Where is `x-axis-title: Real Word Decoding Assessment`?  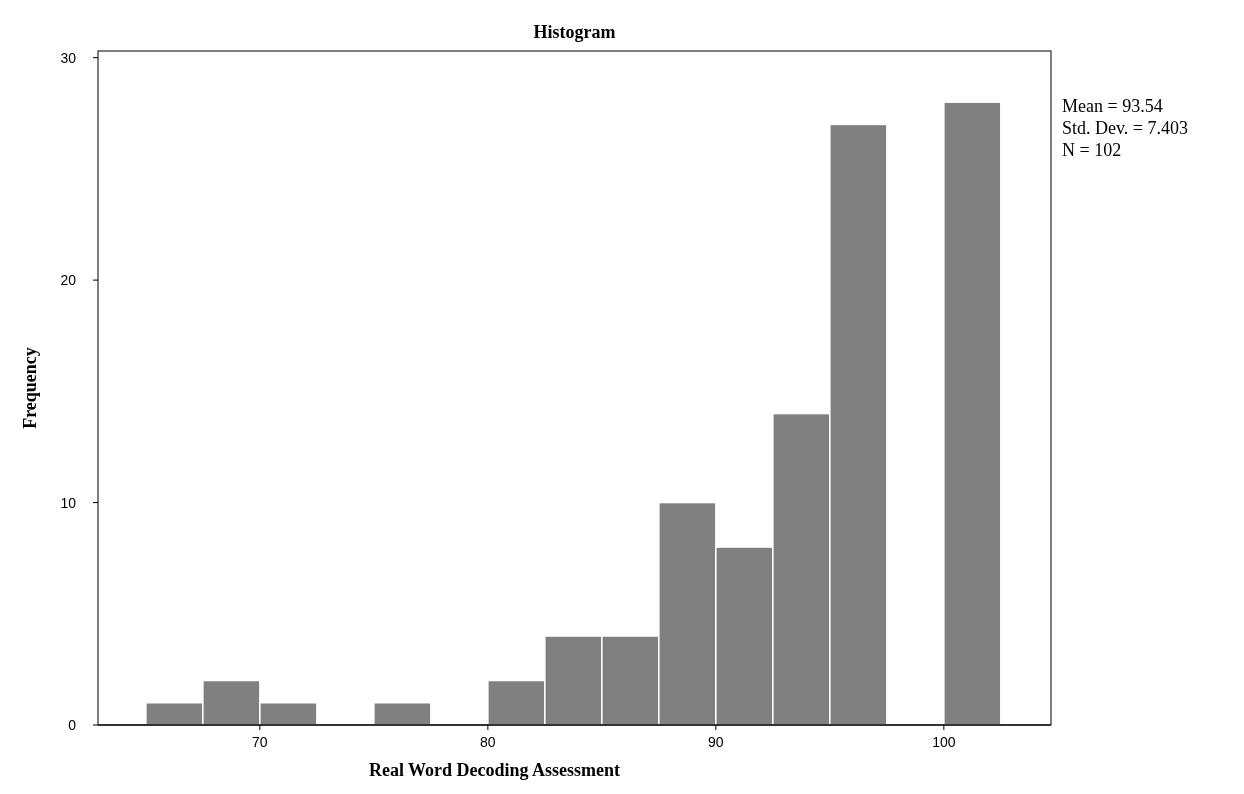 x-axis-title: Real Word Decoding Assessment is located at coordinates (494, 770).